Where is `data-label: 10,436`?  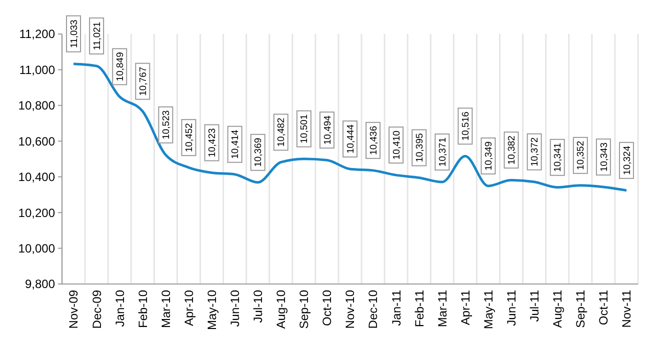 data-label: 10,436 is located at coordinates (374, 140).